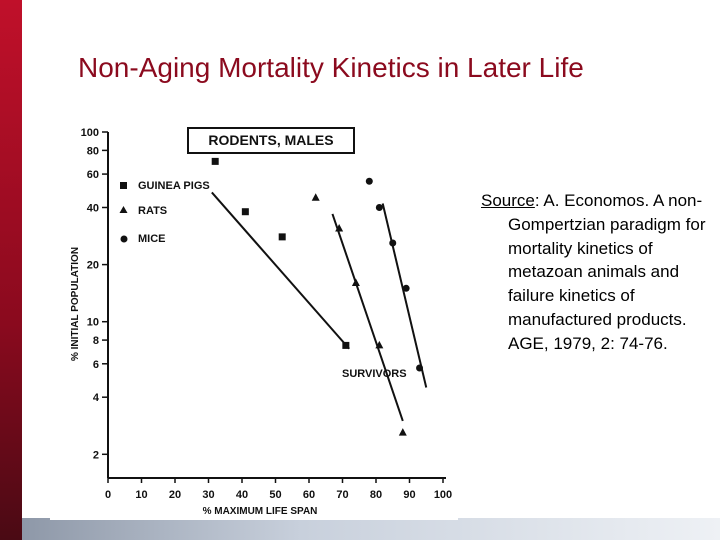  I want to click on x-tick-label: 10, so click(141, 495).